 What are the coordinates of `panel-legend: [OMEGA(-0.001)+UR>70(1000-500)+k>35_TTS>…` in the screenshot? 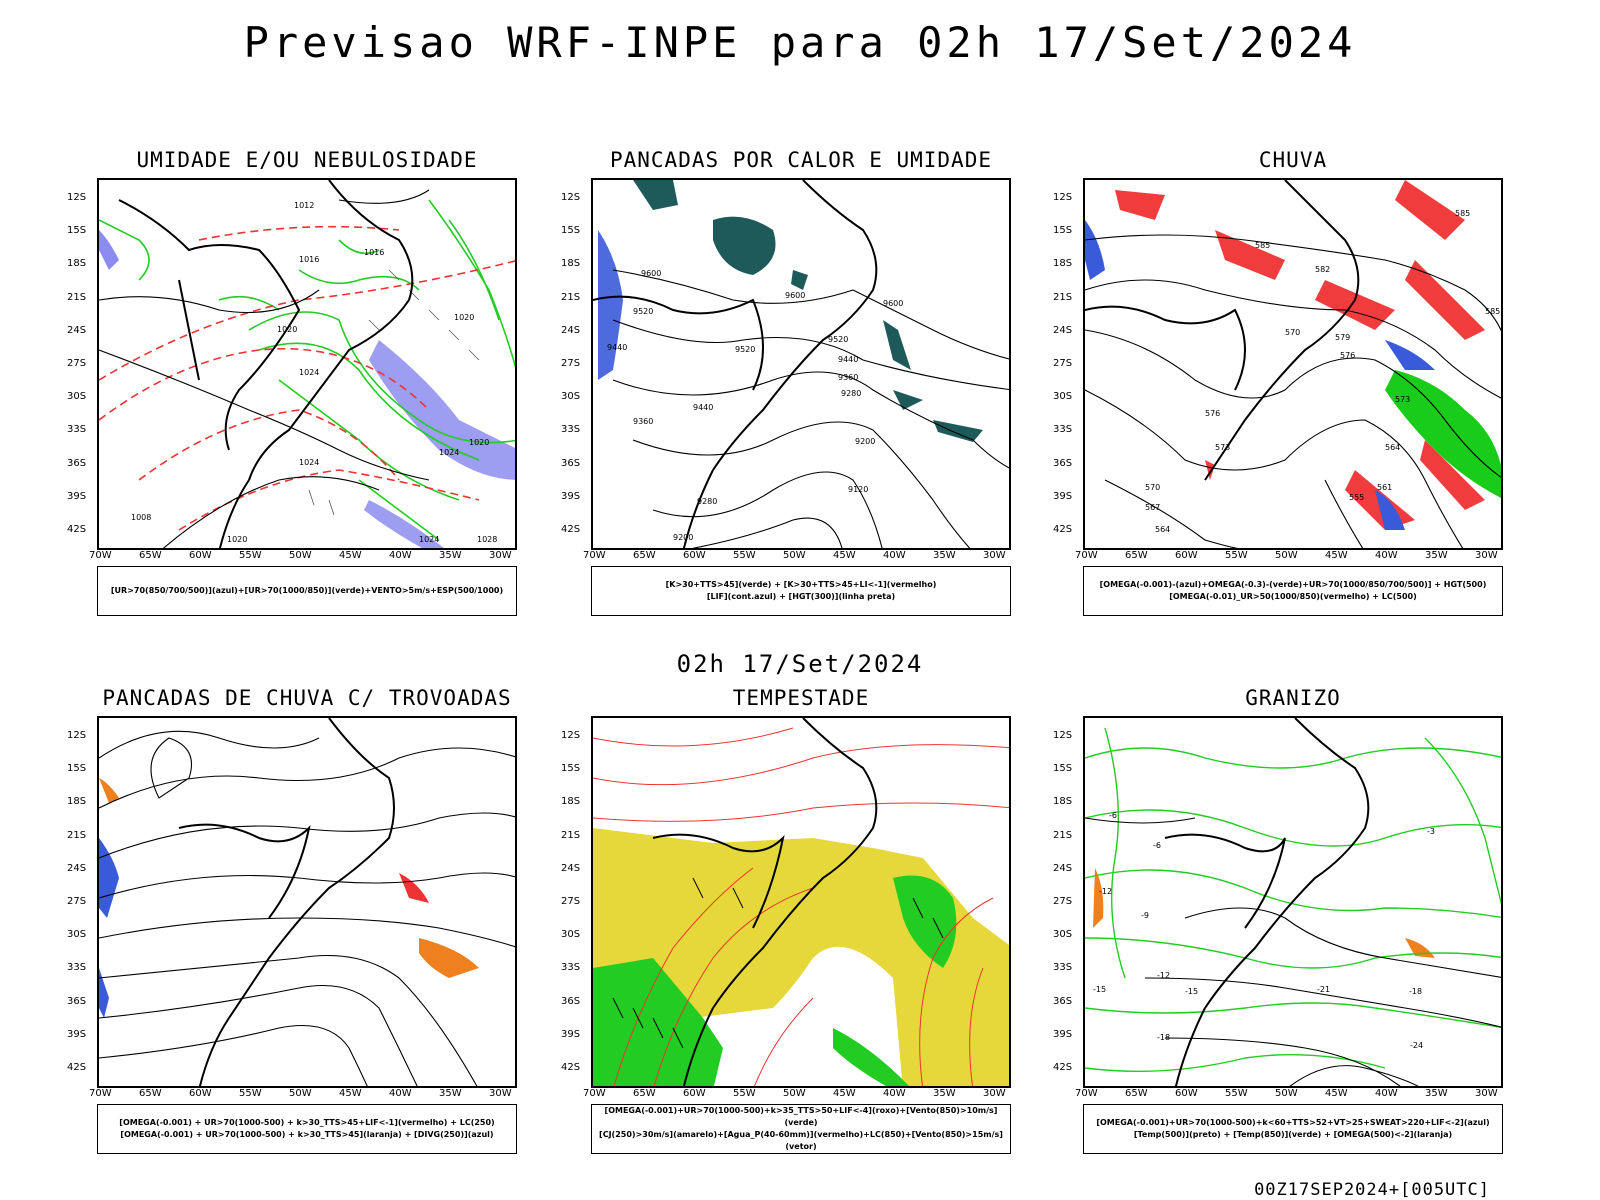 It's located at (801, 1129).